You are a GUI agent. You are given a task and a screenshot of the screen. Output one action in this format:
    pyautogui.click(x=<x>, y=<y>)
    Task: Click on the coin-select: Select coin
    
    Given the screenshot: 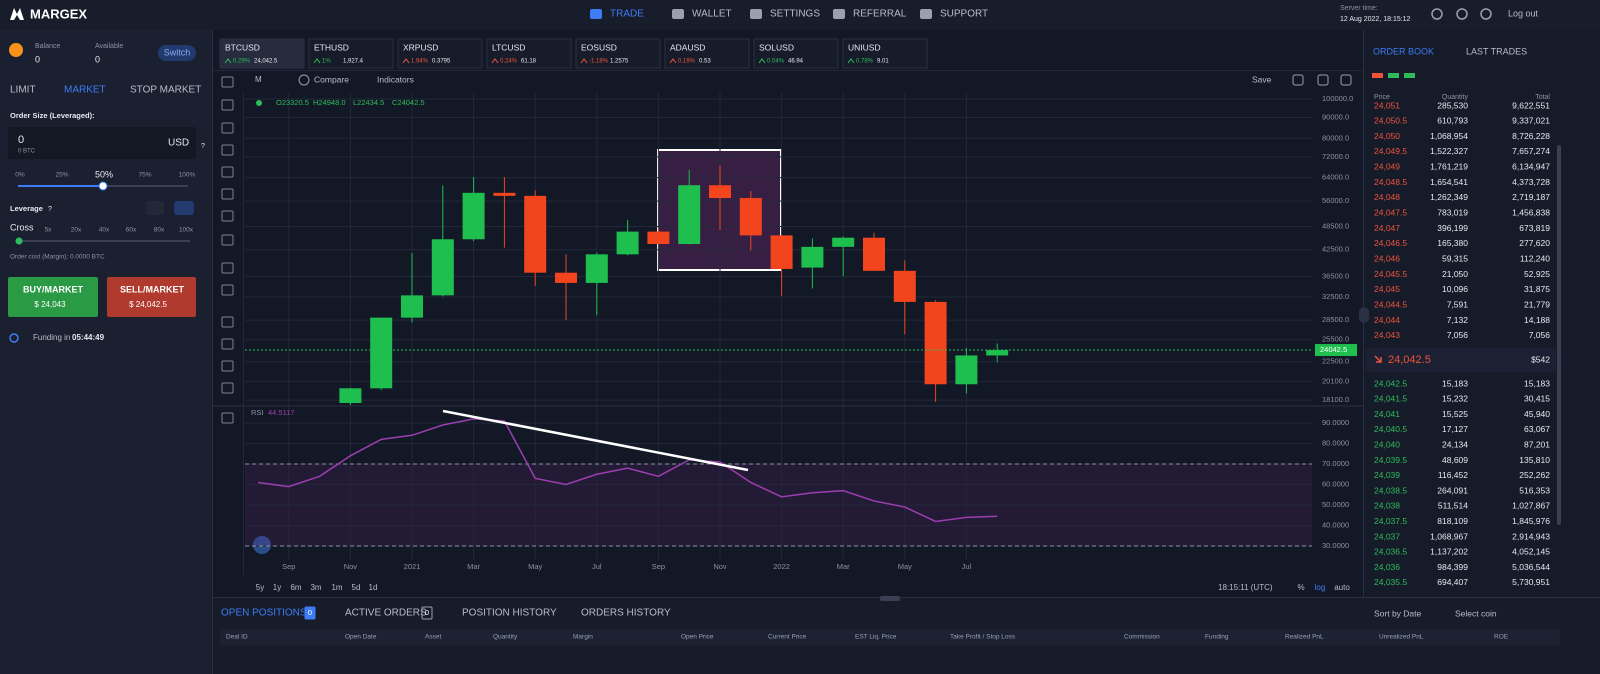 What is the action you would take?
    pyautogui.click(x=1476, y=613)
    